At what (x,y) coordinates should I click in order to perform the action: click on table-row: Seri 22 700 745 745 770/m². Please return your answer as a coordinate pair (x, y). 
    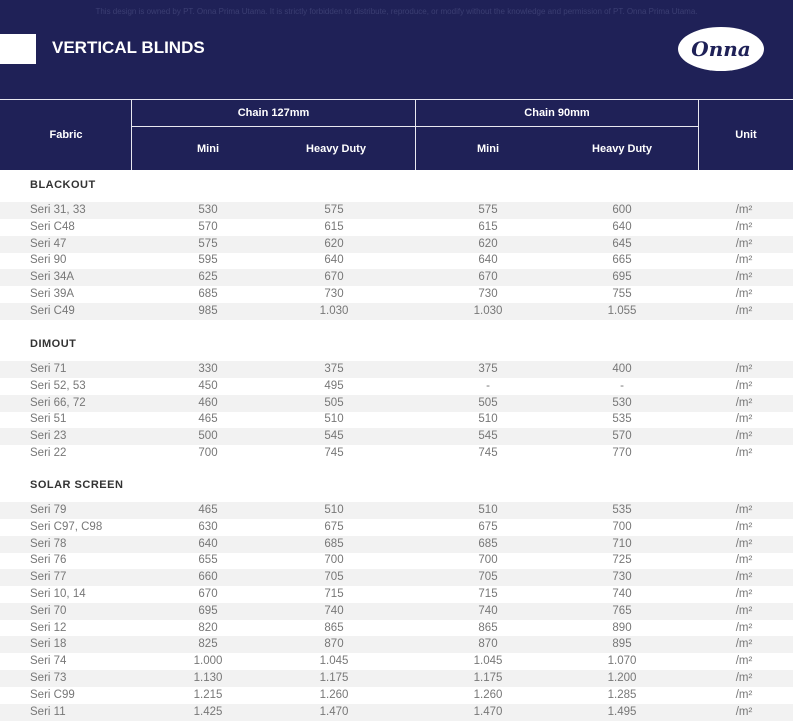
    Looking at the image, I should click on (396, 453).